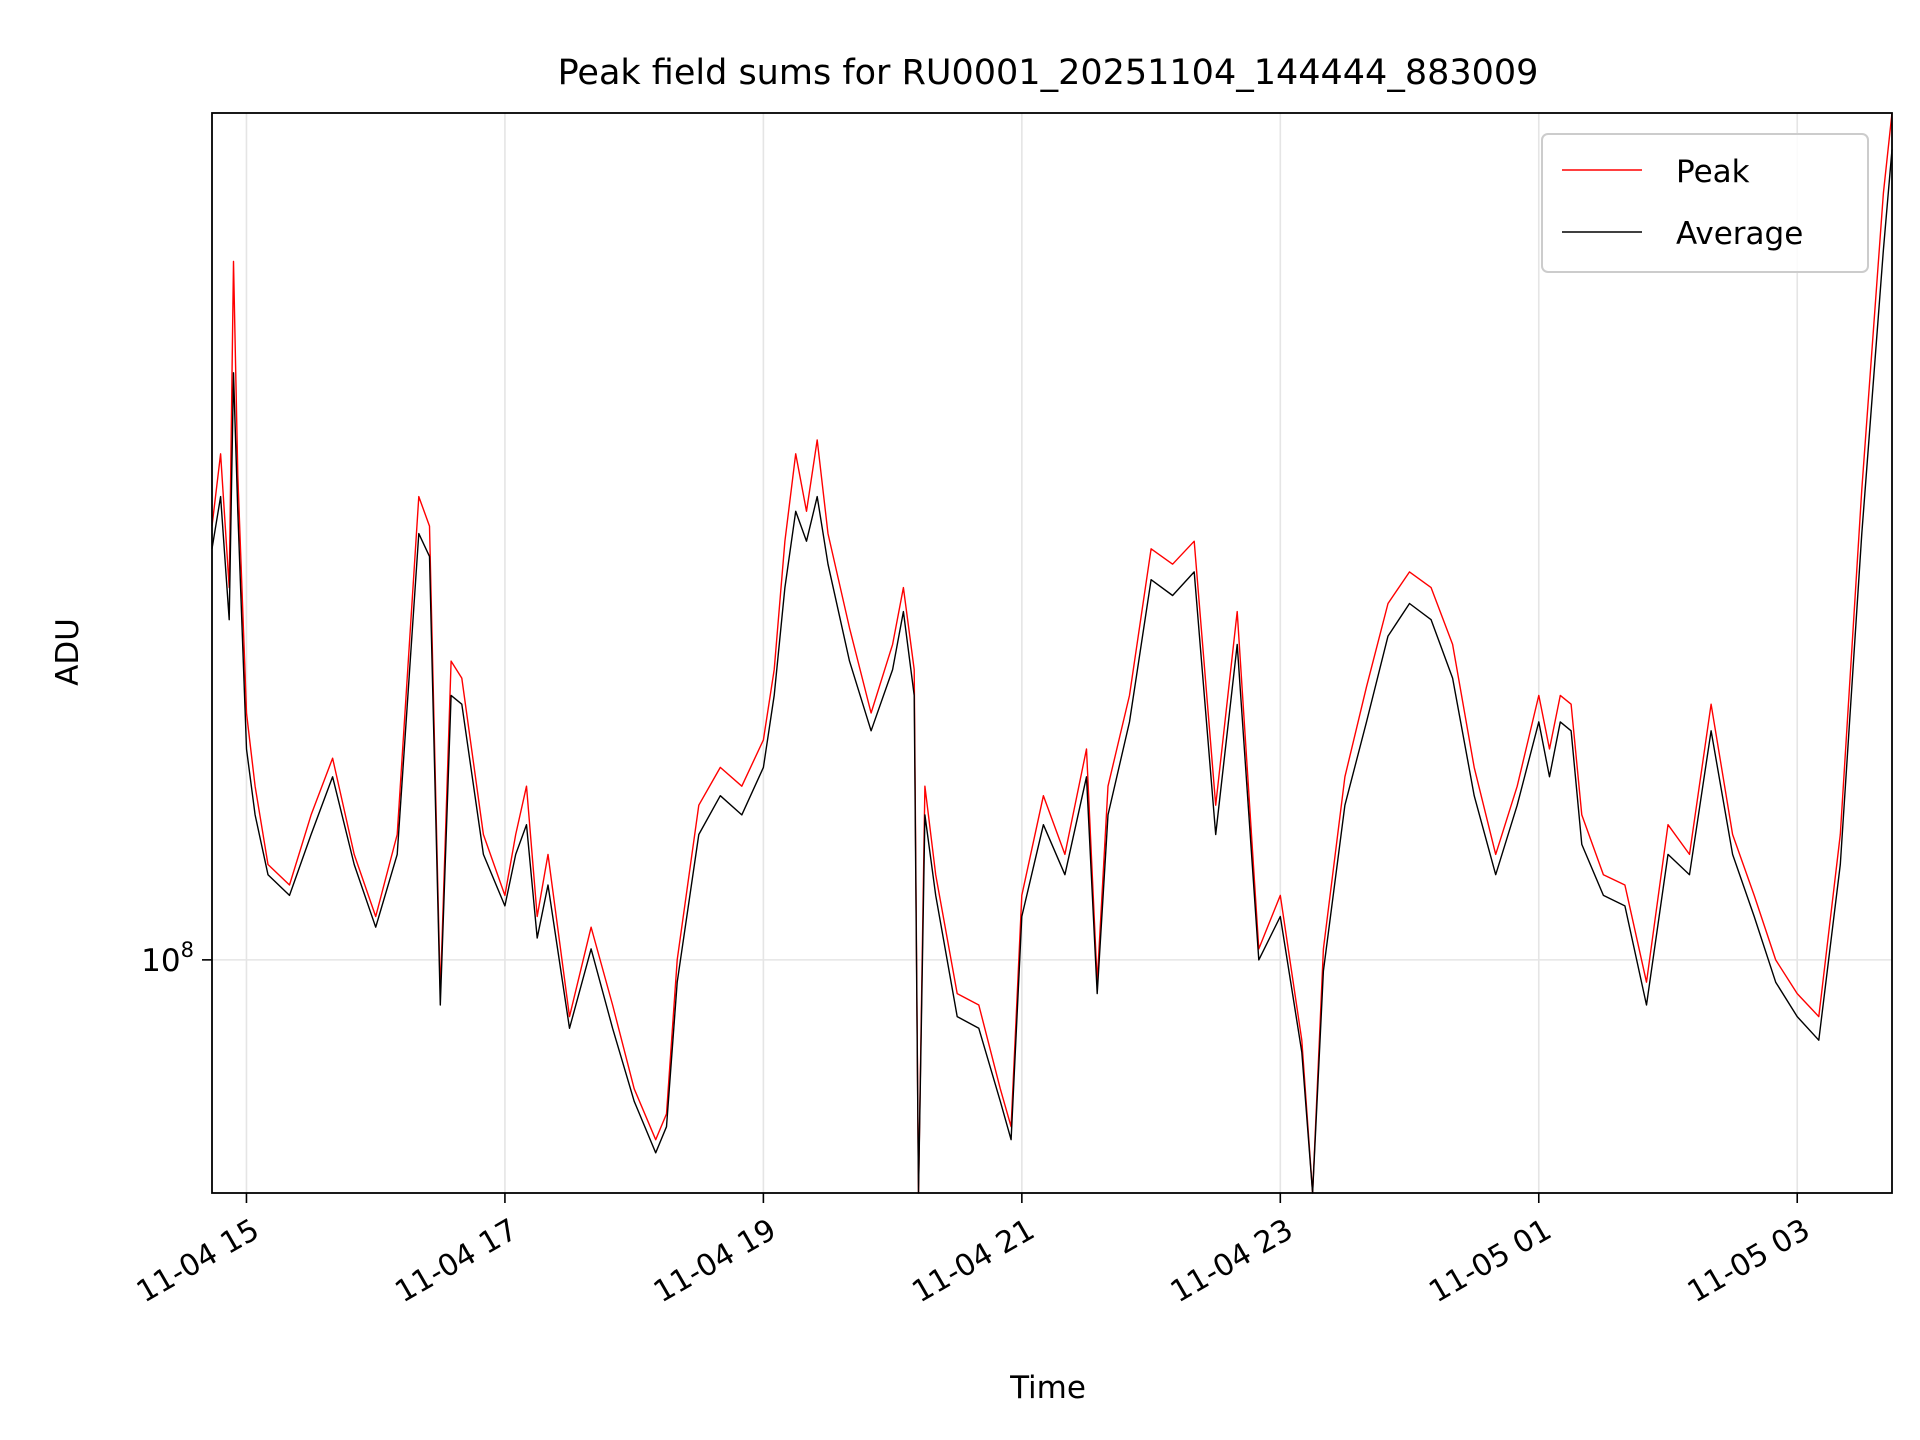 Image resolution: width=1920 pixels, height=1440 pixels. What do you see at coordinates (167, 958) in the screenshot?
I see `y-tick-label: 108` at bounding box center [167, 958].